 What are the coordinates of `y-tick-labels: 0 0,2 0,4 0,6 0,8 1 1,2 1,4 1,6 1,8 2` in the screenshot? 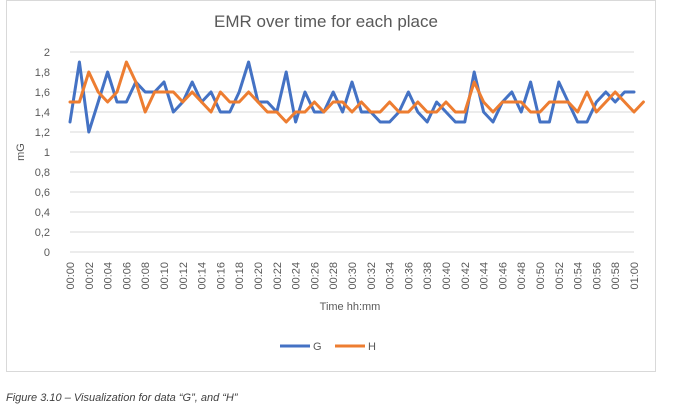 It's located at (42, 153).